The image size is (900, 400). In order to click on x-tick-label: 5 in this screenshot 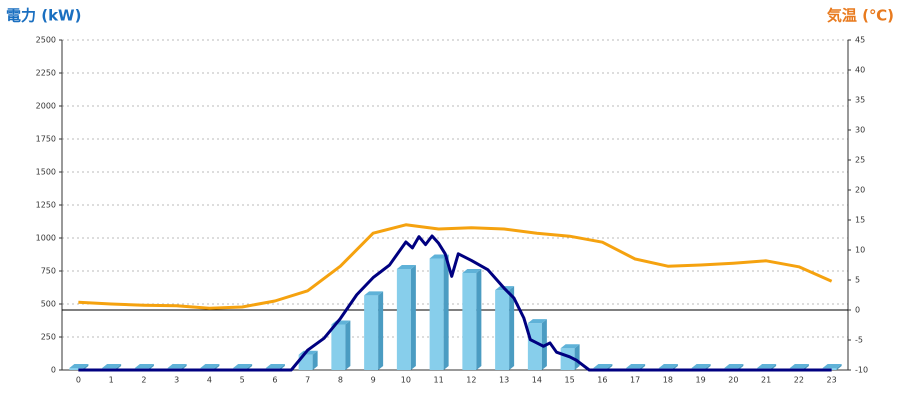, I will do `click(242, 380)`.